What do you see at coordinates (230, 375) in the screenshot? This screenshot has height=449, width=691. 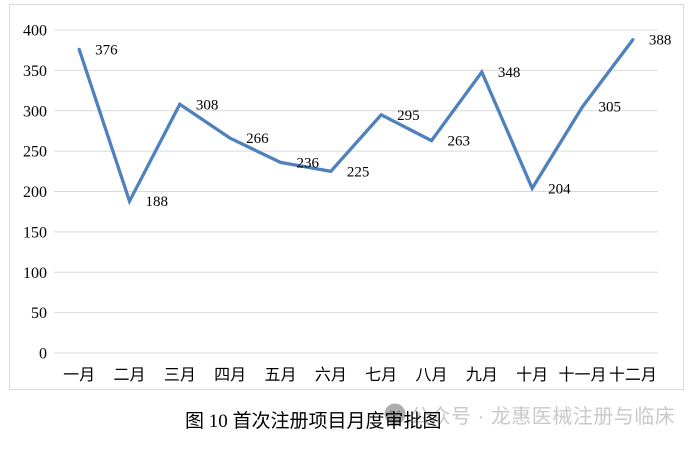 I see `x-axis-tick-label: 四月` at bounding box center [230, 375].